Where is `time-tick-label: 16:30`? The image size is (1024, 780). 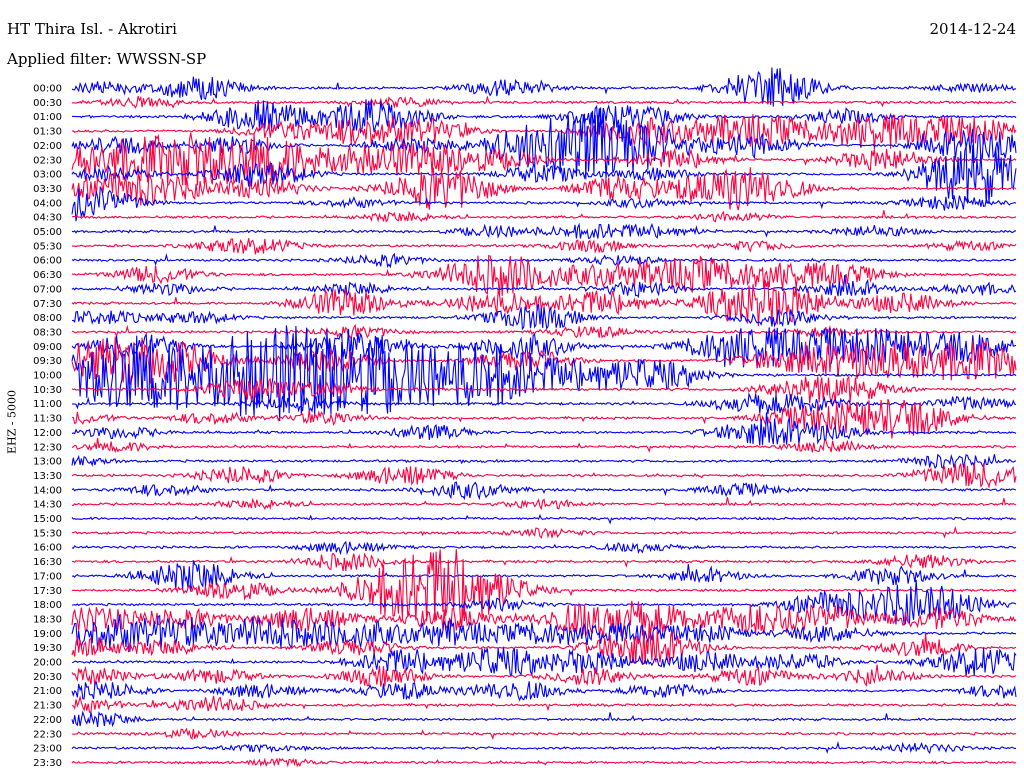 time-tick-label: 16:30 is located at coordinates (47, 562).